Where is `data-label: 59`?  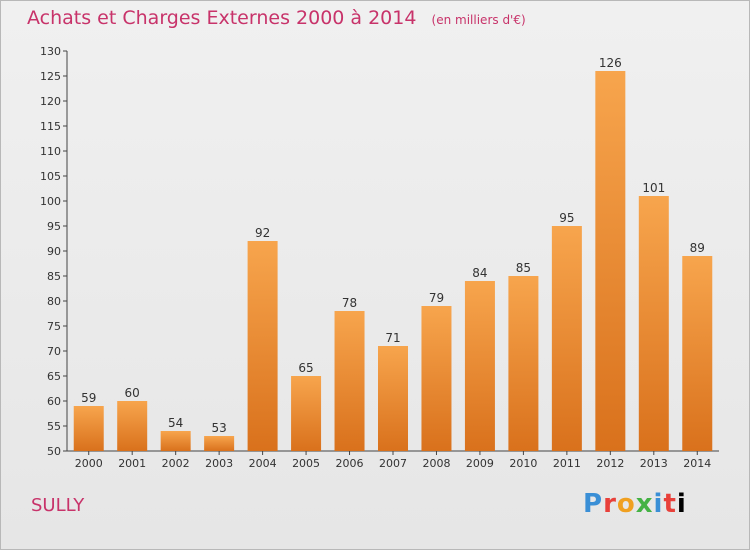 data-label: 59 is located at coordinates (88, 398).